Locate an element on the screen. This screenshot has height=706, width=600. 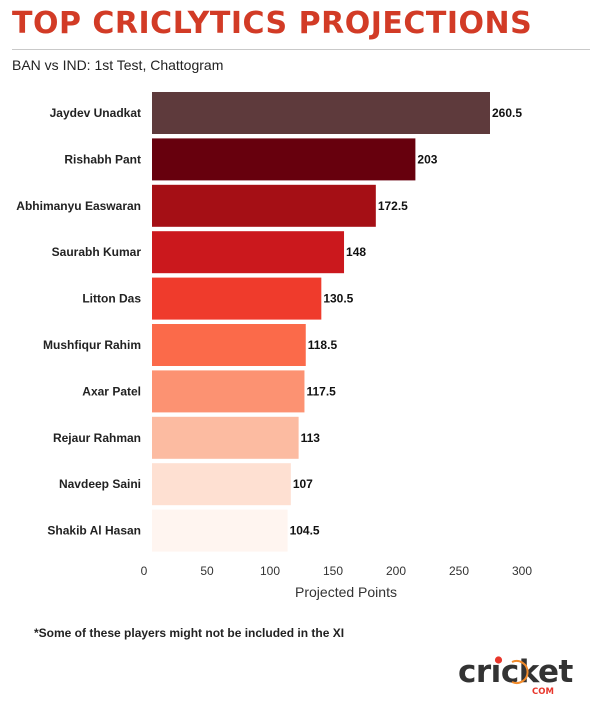
logo-swoosh-icon is located at coordinates (520, 672).